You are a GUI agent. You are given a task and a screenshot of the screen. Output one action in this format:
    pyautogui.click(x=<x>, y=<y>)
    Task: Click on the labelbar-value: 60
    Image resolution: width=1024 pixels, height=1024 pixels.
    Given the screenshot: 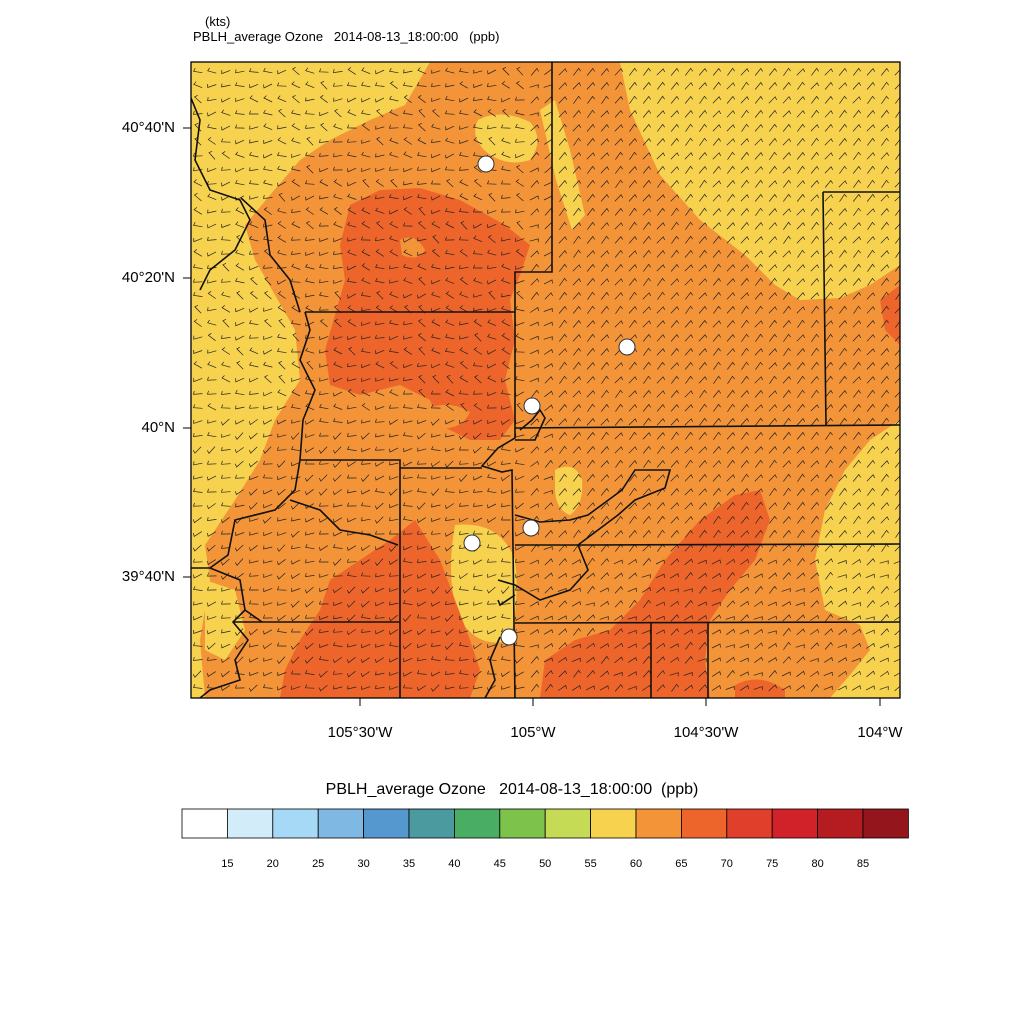 What is the action you would take?
    pyautogui.click(x=636, y=864)
    